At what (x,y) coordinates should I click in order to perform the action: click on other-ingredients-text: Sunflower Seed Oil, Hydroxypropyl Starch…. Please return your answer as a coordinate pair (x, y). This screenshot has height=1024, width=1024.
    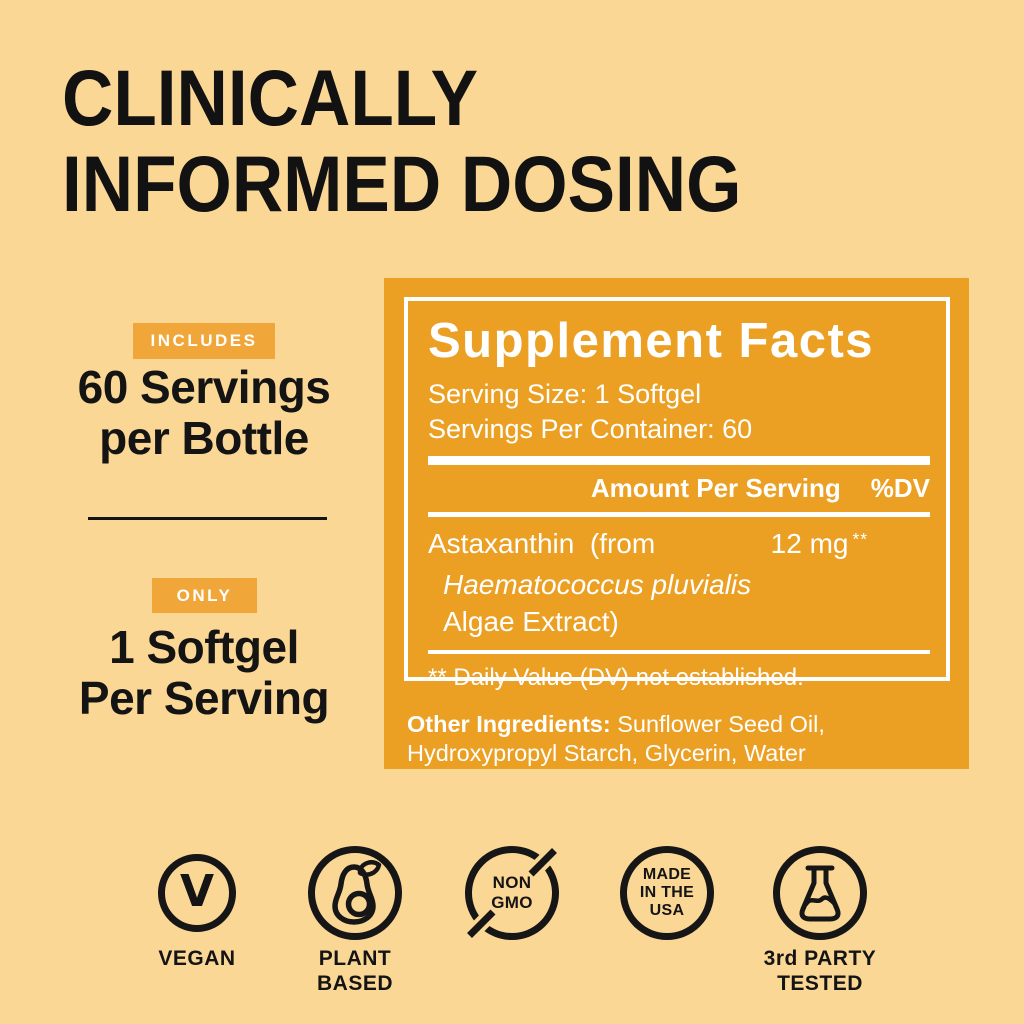
    Looking at the image, I should click on (616, 738).